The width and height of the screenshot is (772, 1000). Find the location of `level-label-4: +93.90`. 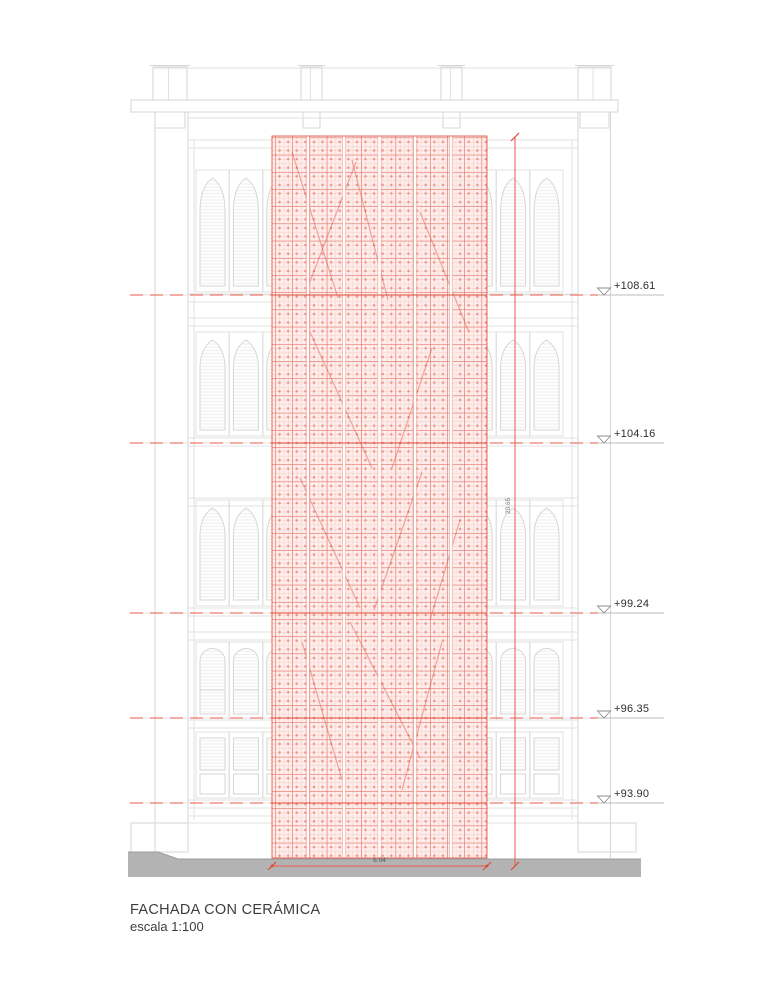

level-label-4: +93.90 is located at coordinates (632, 794).